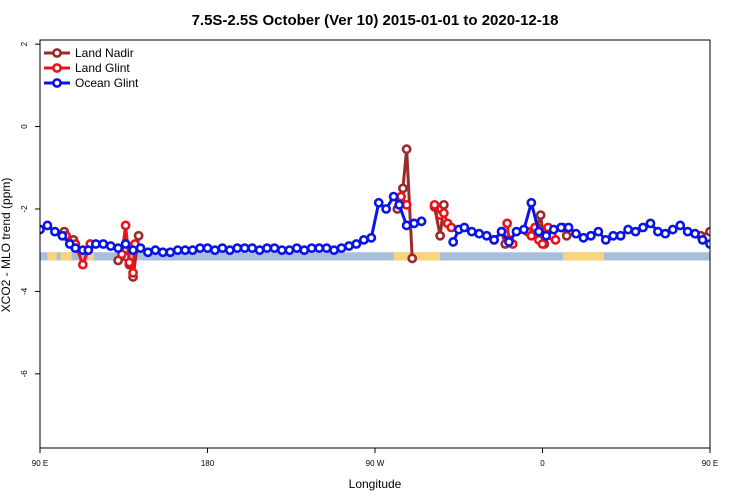 The image size is (750, 500). I want to click on legend-marker, so click(57, 83).